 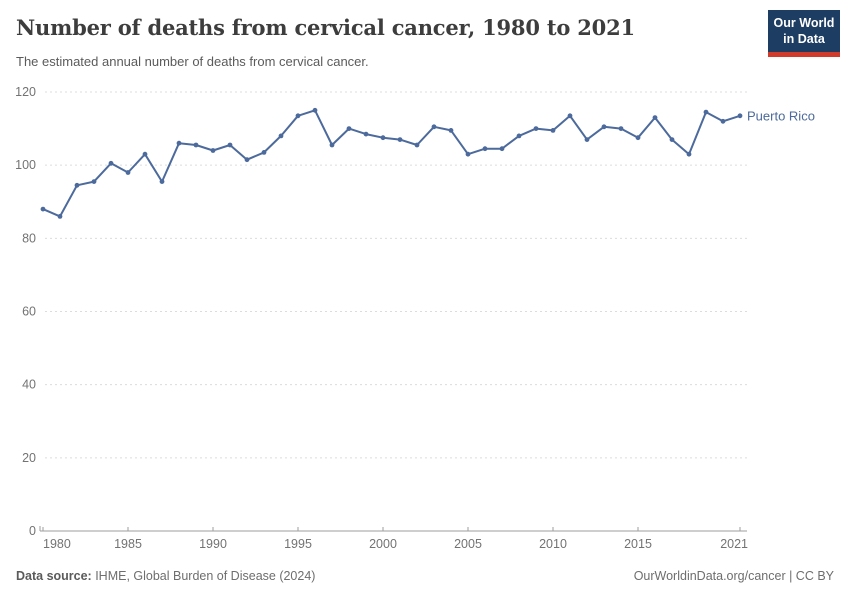 What do you see at coordinates (29, 458) in the screenshot?
I see `y-tick-label: 20` at bounding box center [29, 458].